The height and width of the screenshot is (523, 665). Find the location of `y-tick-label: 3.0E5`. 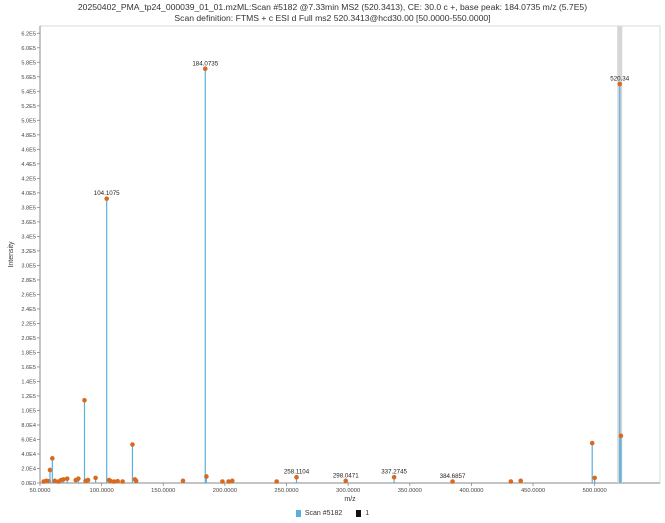

y-tick-label: 3.0E5 is located at coordinates (28, 267).